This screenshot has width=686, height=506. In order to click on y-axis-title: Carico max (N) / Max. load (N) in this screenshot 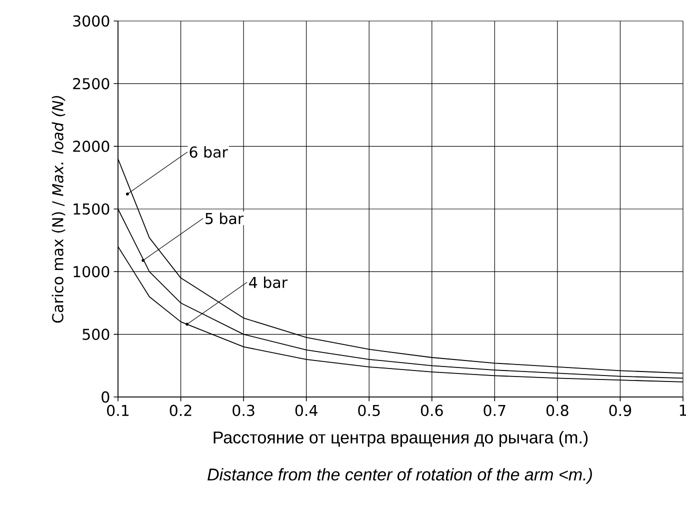, I will do `click(59, 209)`.